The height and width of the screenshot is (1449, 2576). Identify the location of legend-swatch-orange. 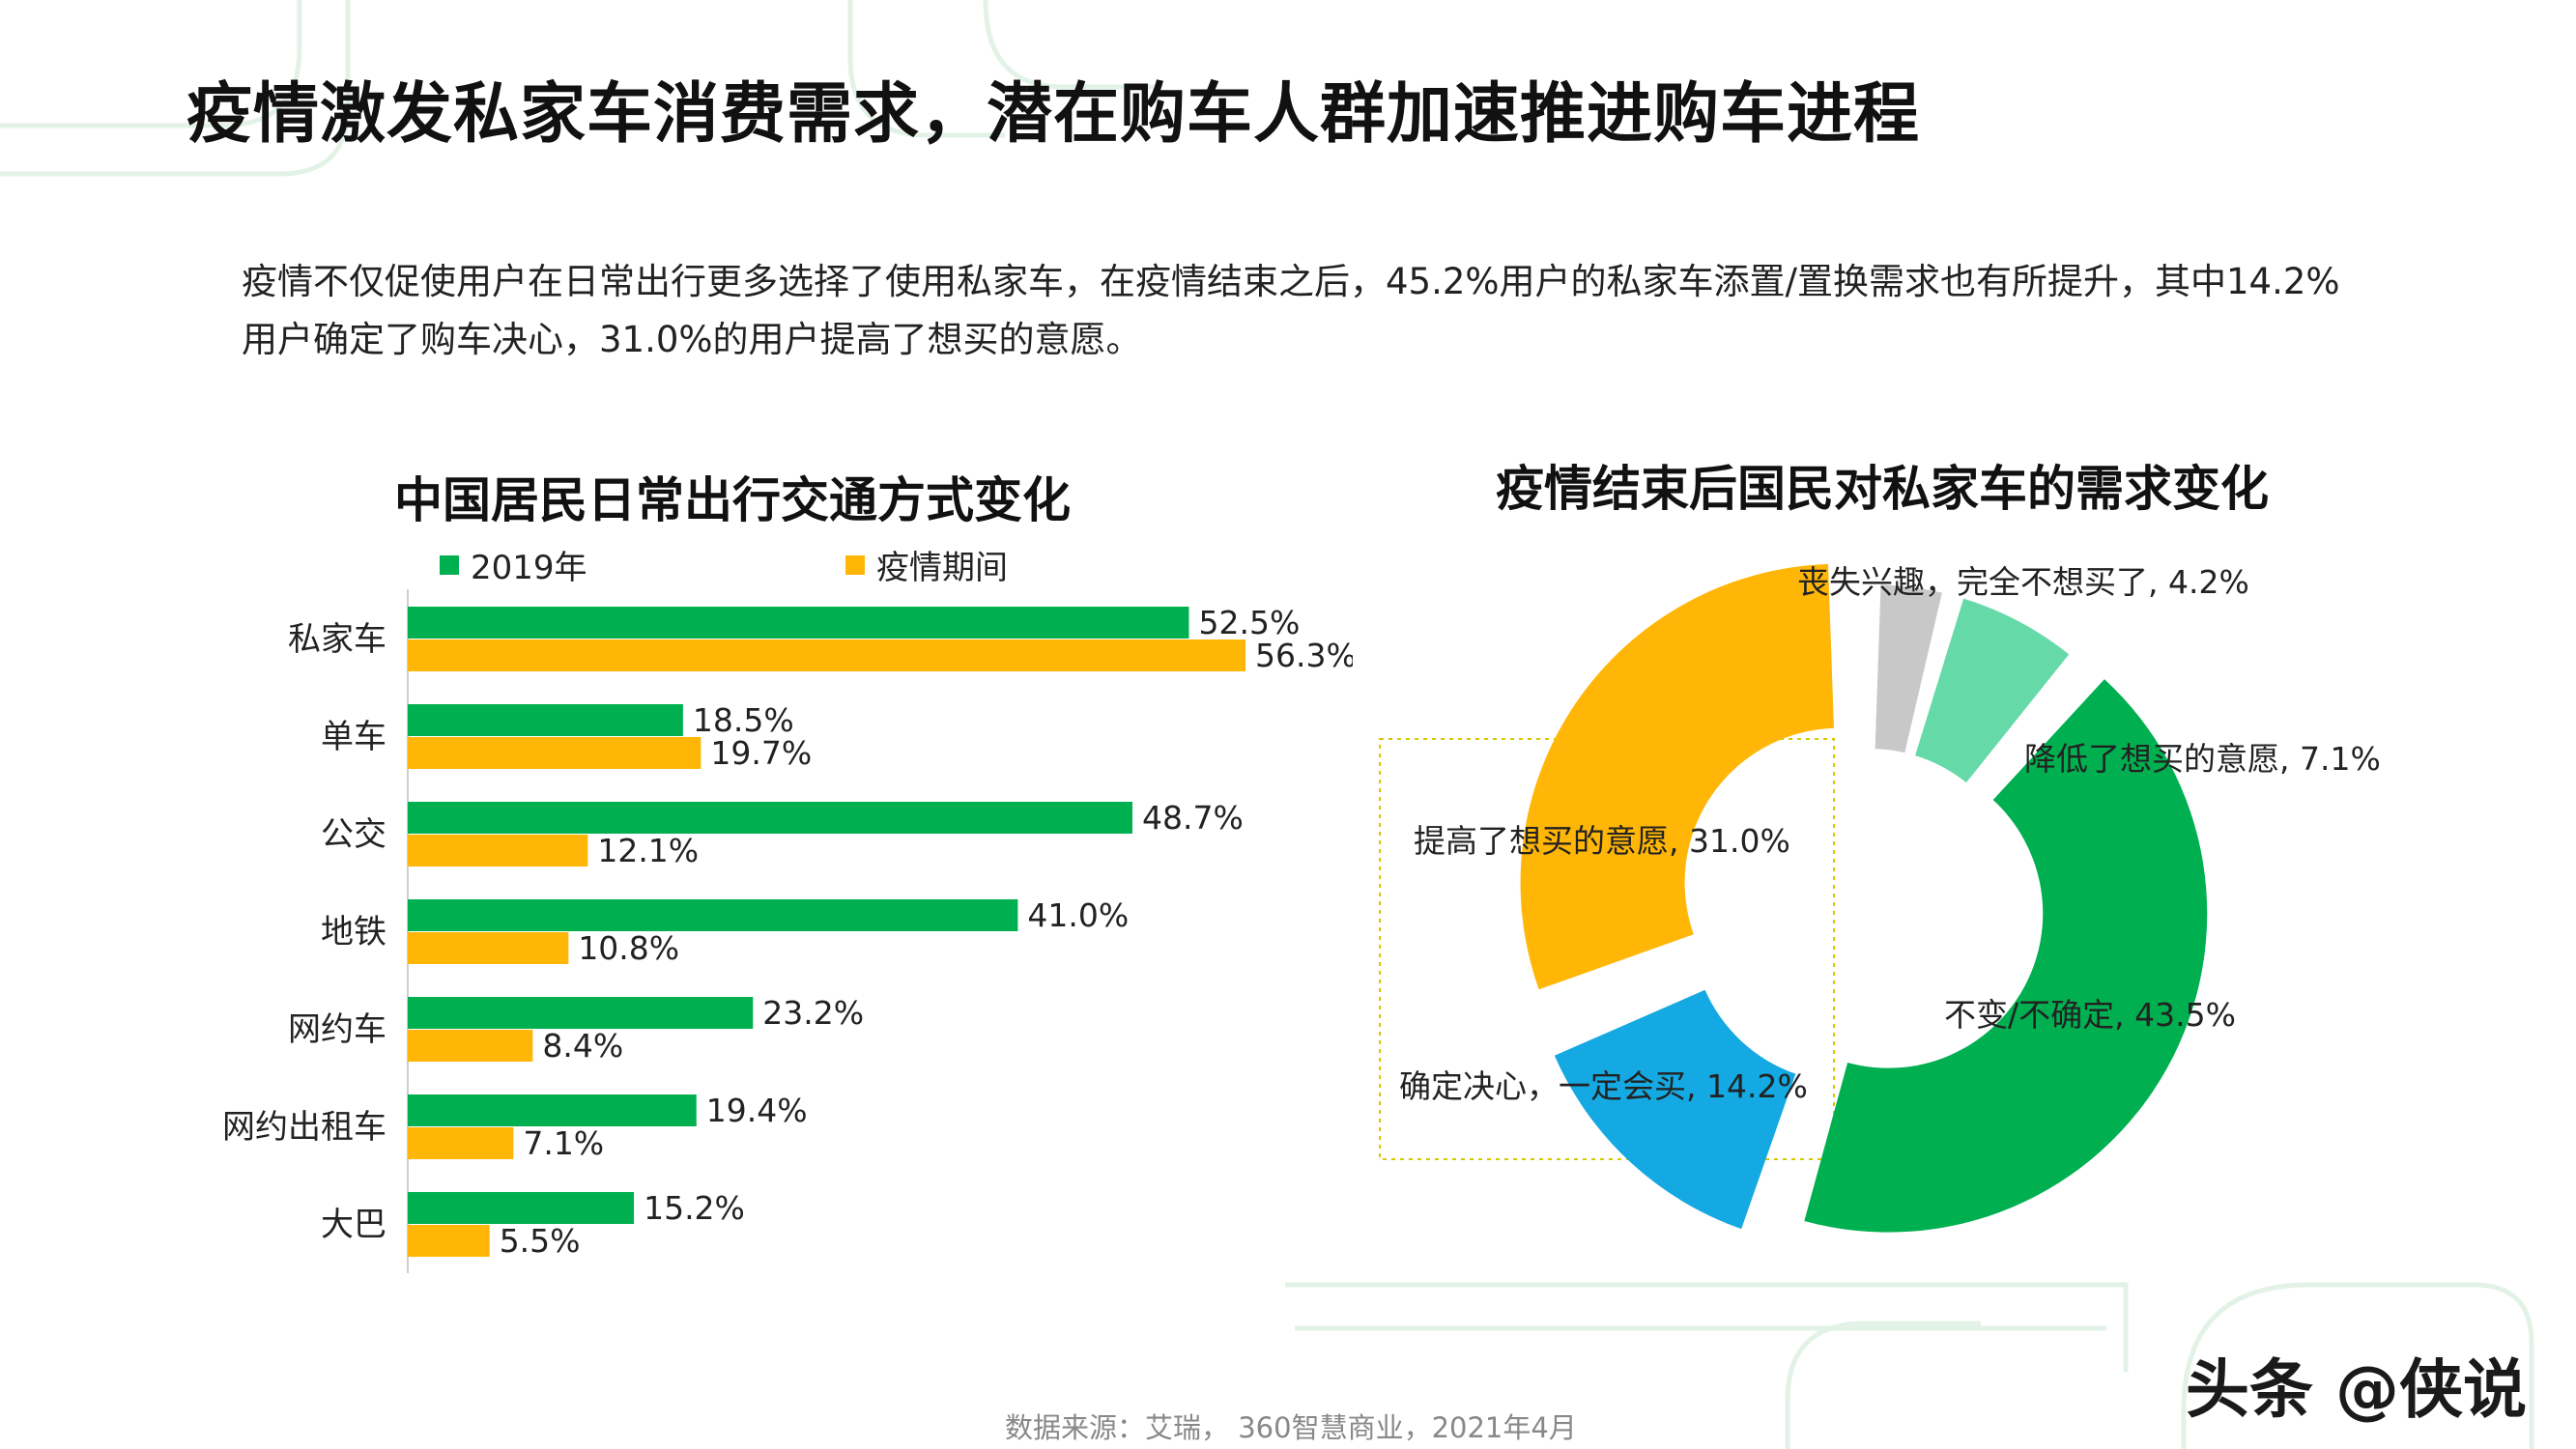
(855, 564).